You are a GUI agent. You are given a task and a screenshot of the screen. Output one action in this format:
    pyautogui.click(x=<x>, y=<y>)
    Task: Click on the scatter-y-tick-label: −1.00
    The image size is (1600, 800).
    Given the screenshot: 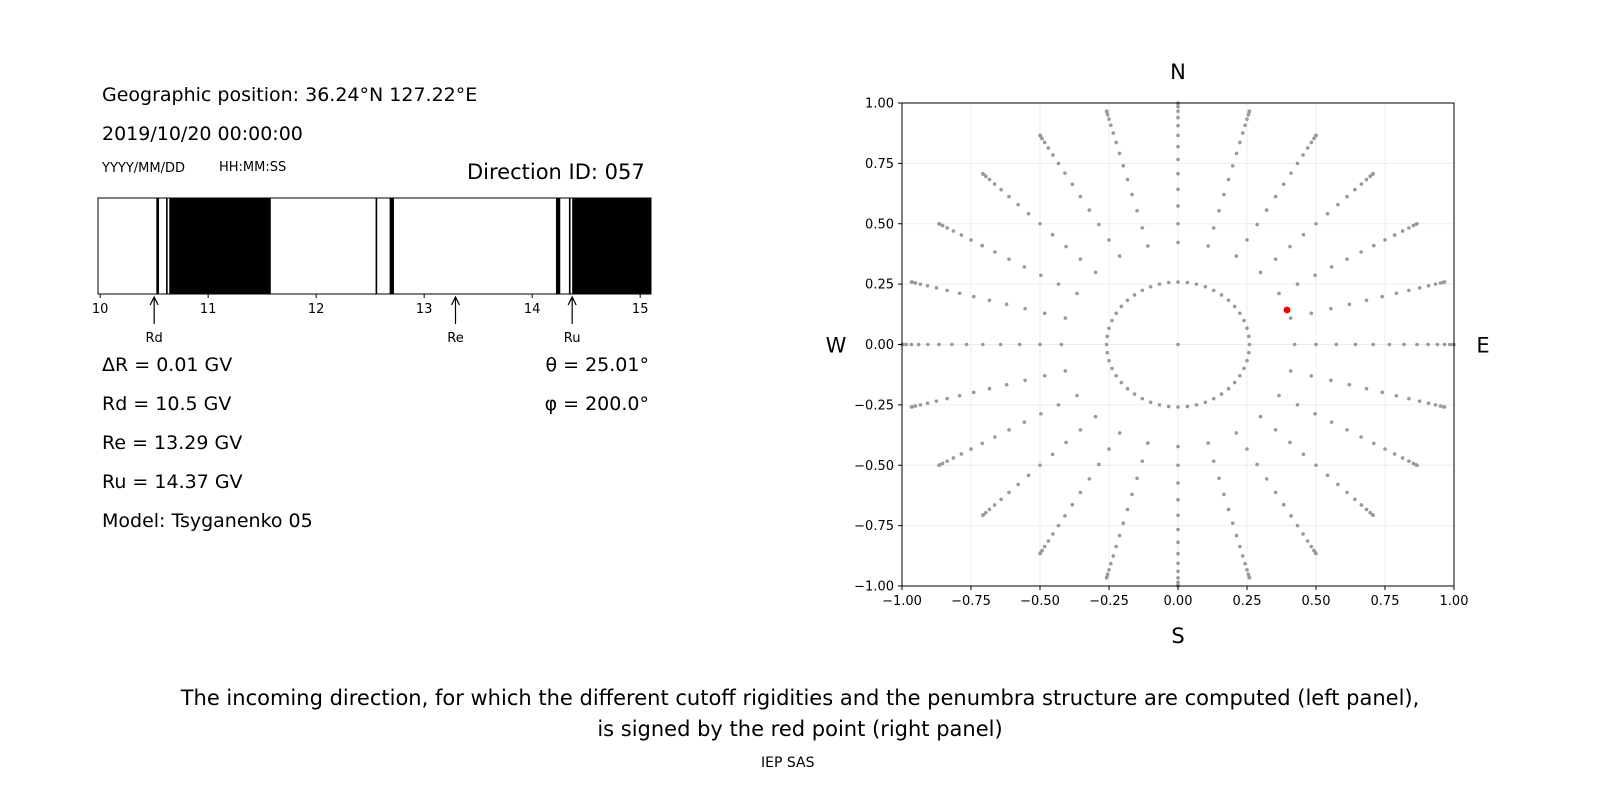 What is the action you would take?
    pyautogui.click(x=874, y=587)
    